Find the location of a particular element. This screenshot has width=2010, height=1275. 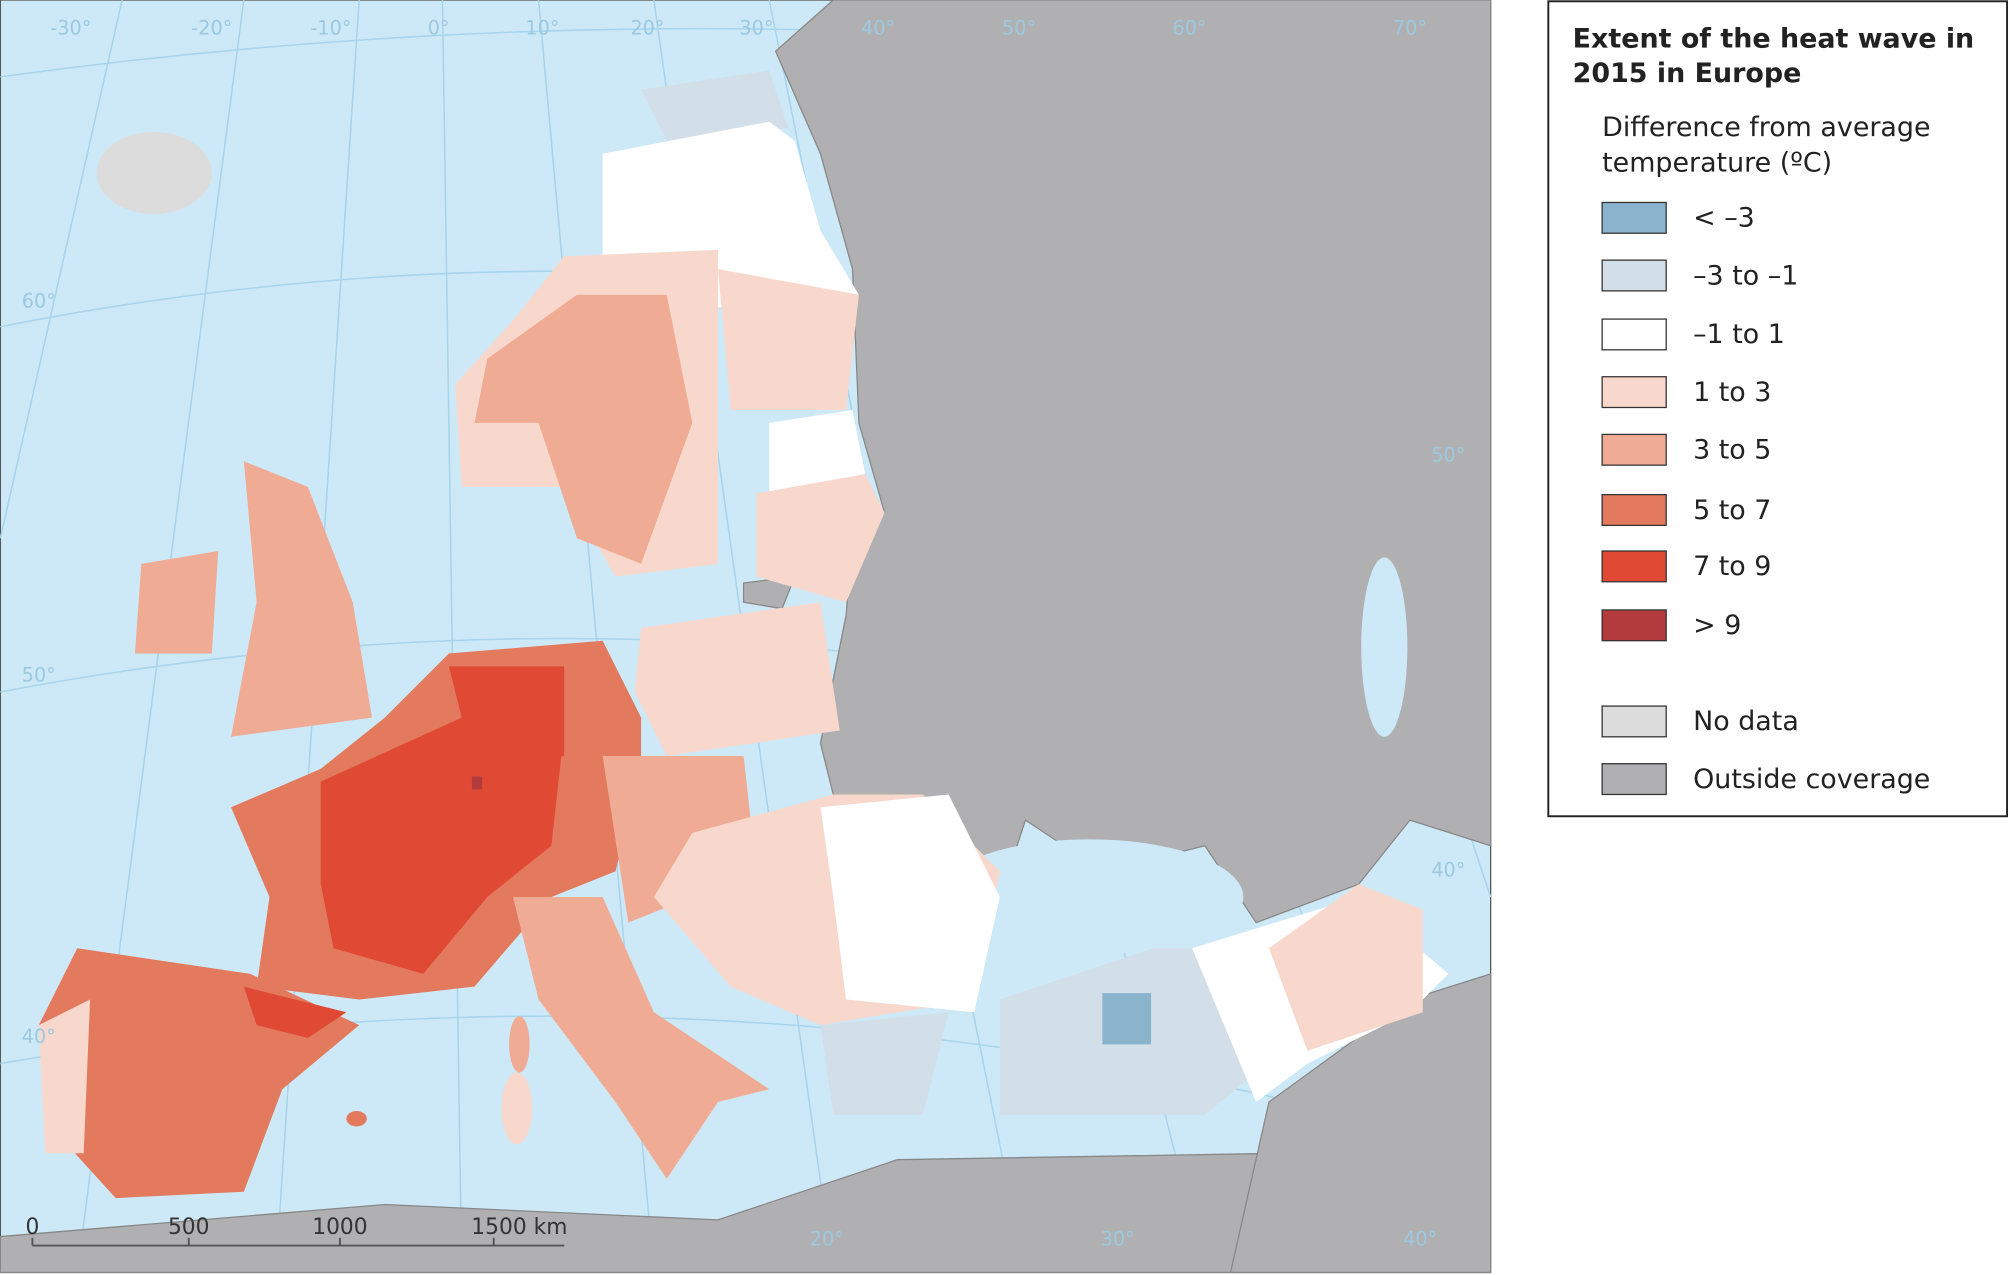

legend-subtitle: Difference from average is located at coordinates (1766, 127).